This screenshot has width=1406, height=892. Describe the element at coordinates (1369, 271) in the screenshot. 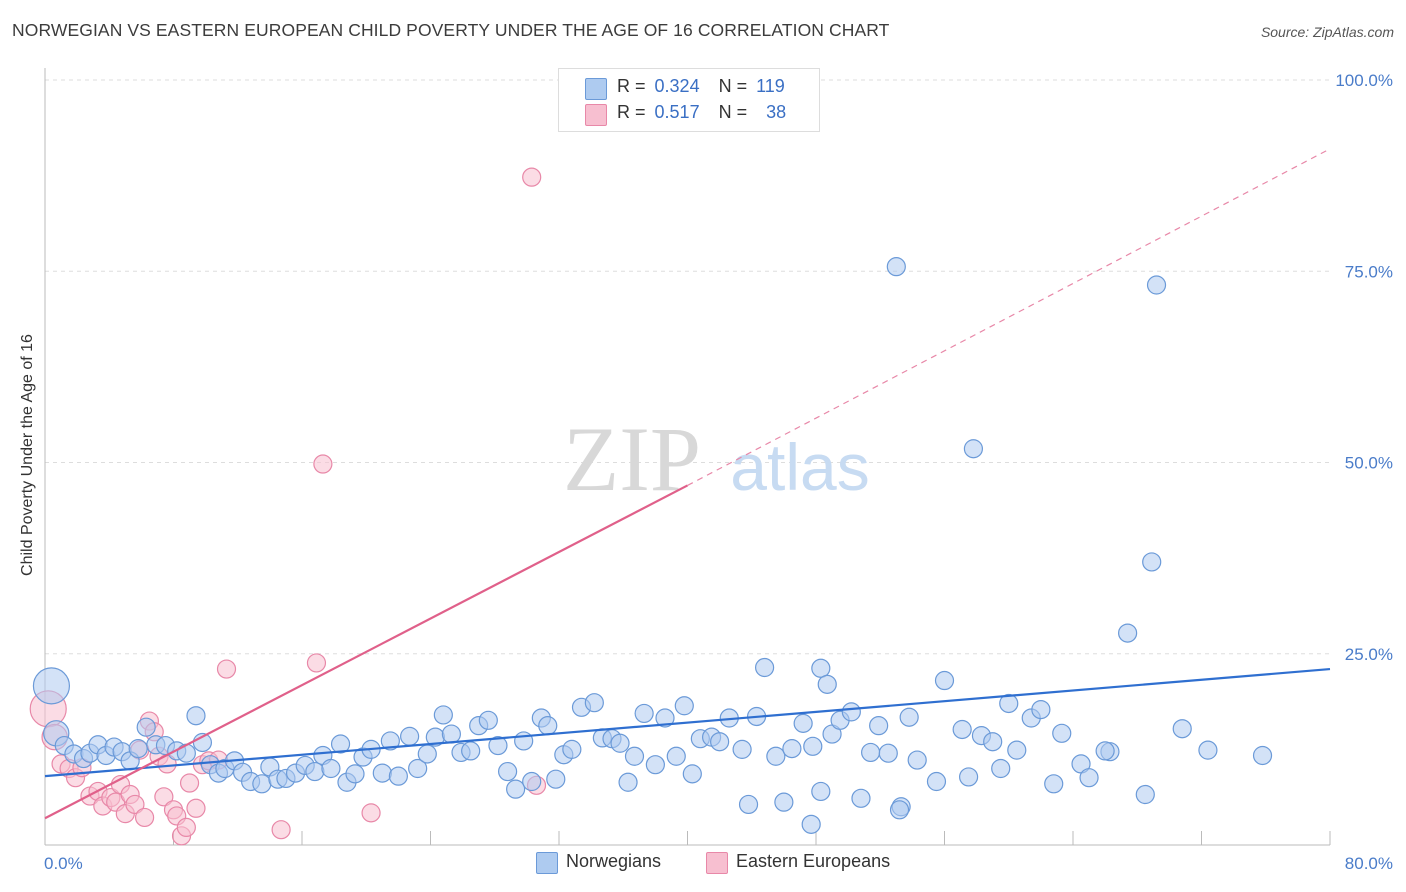

I see `y-tick-label: 75.0%` at that location.